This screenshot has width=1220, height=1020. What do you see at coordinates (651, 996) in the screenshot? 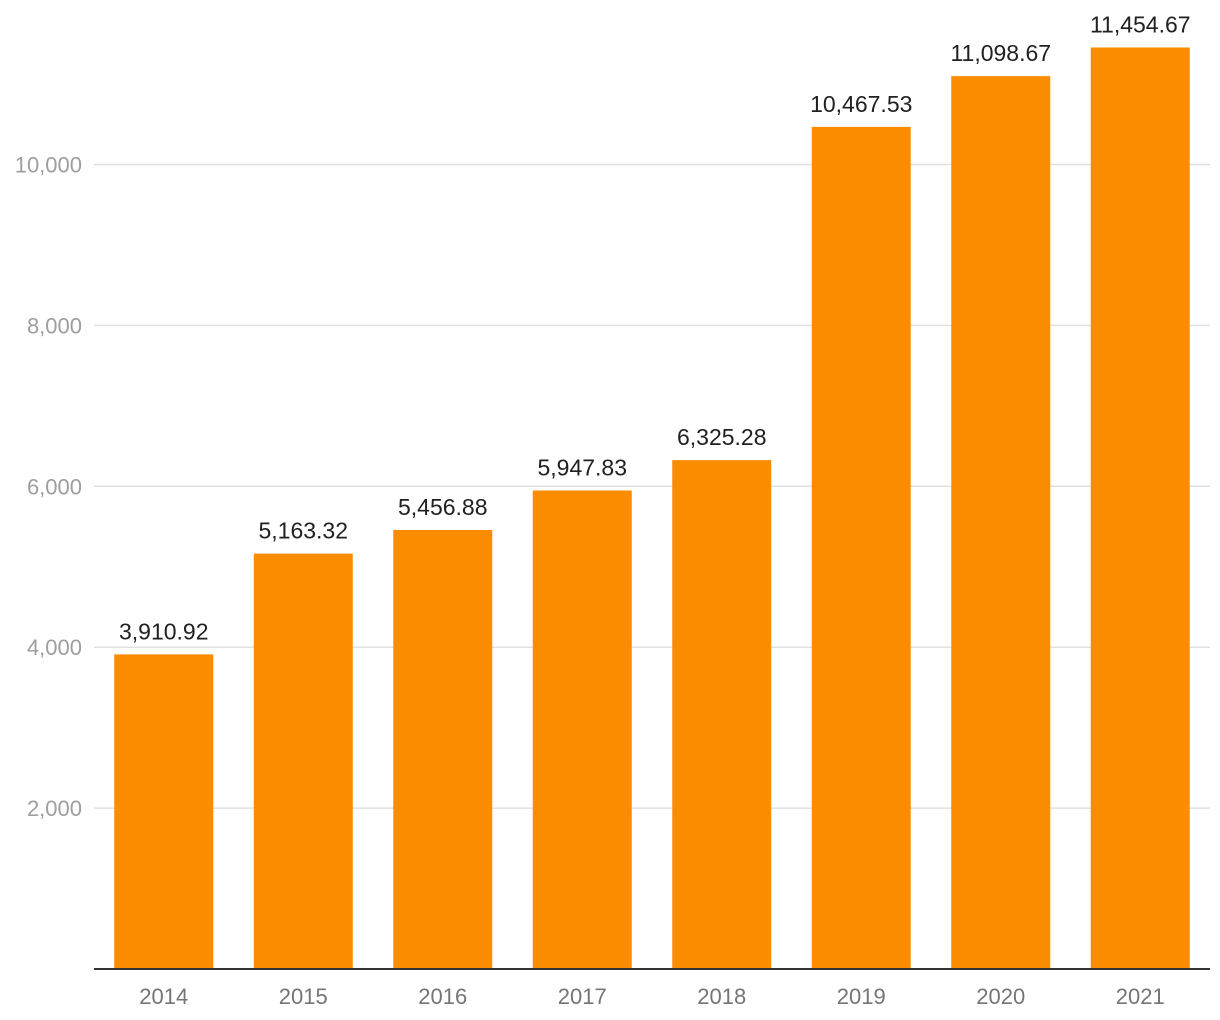
I see `x-axis-ticks: 2014 2015 2016 2017 2018 2019 2020 2021` at bounding box center [651, 996].